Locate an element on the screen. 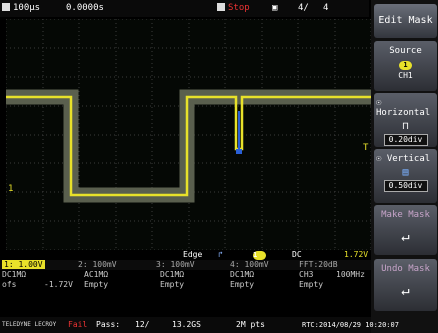  ch4-scale-value: 100mV is located at coordinates (256, 264).